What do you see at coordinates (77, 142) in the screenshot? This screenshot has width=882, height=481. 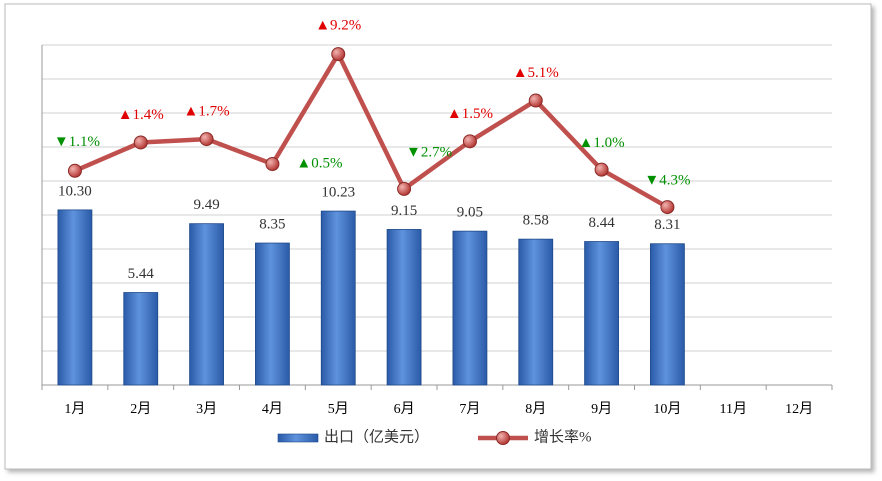 I see `line-label: ▼1.1%` at bounding box center [77, 142].